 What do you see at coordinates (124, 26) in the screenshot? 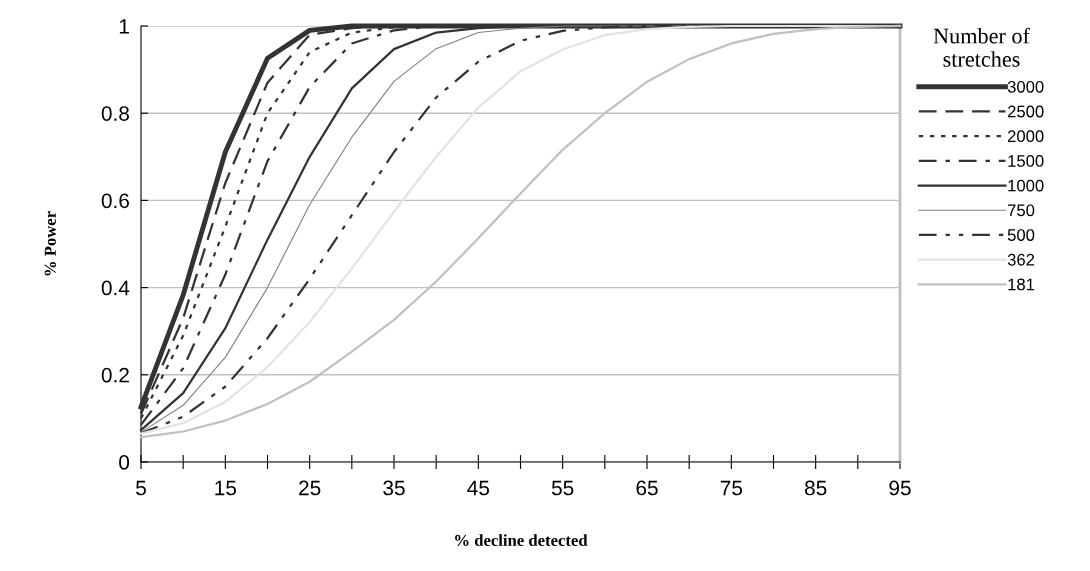
I see `y-tick-label: 1` at bounding box center [124, 26].